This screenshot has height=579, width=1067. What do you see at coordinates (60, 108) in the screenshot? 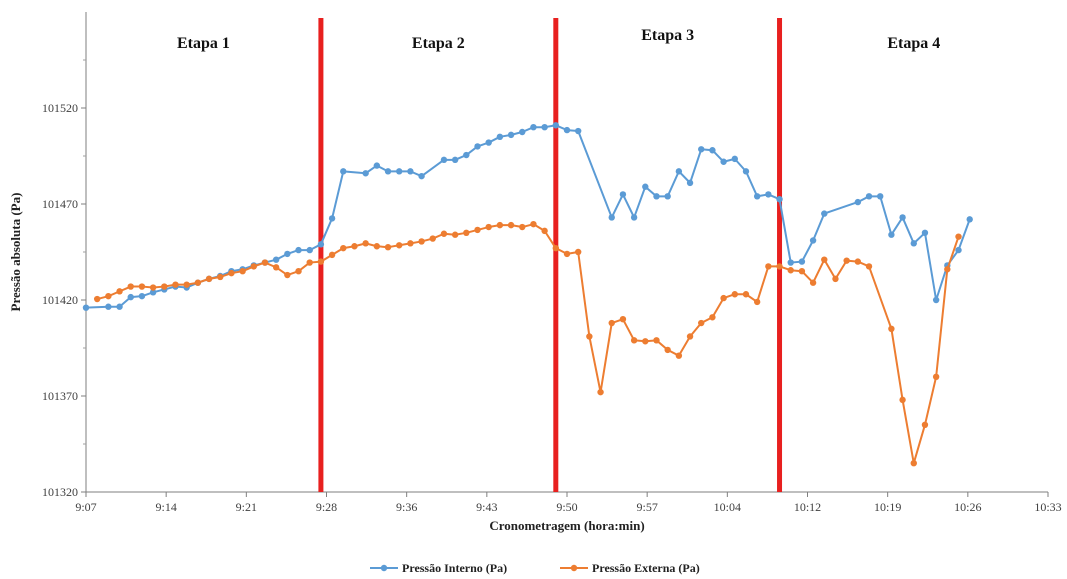
I see `y-tick-label: 101520` at bounding box center [60, 108].